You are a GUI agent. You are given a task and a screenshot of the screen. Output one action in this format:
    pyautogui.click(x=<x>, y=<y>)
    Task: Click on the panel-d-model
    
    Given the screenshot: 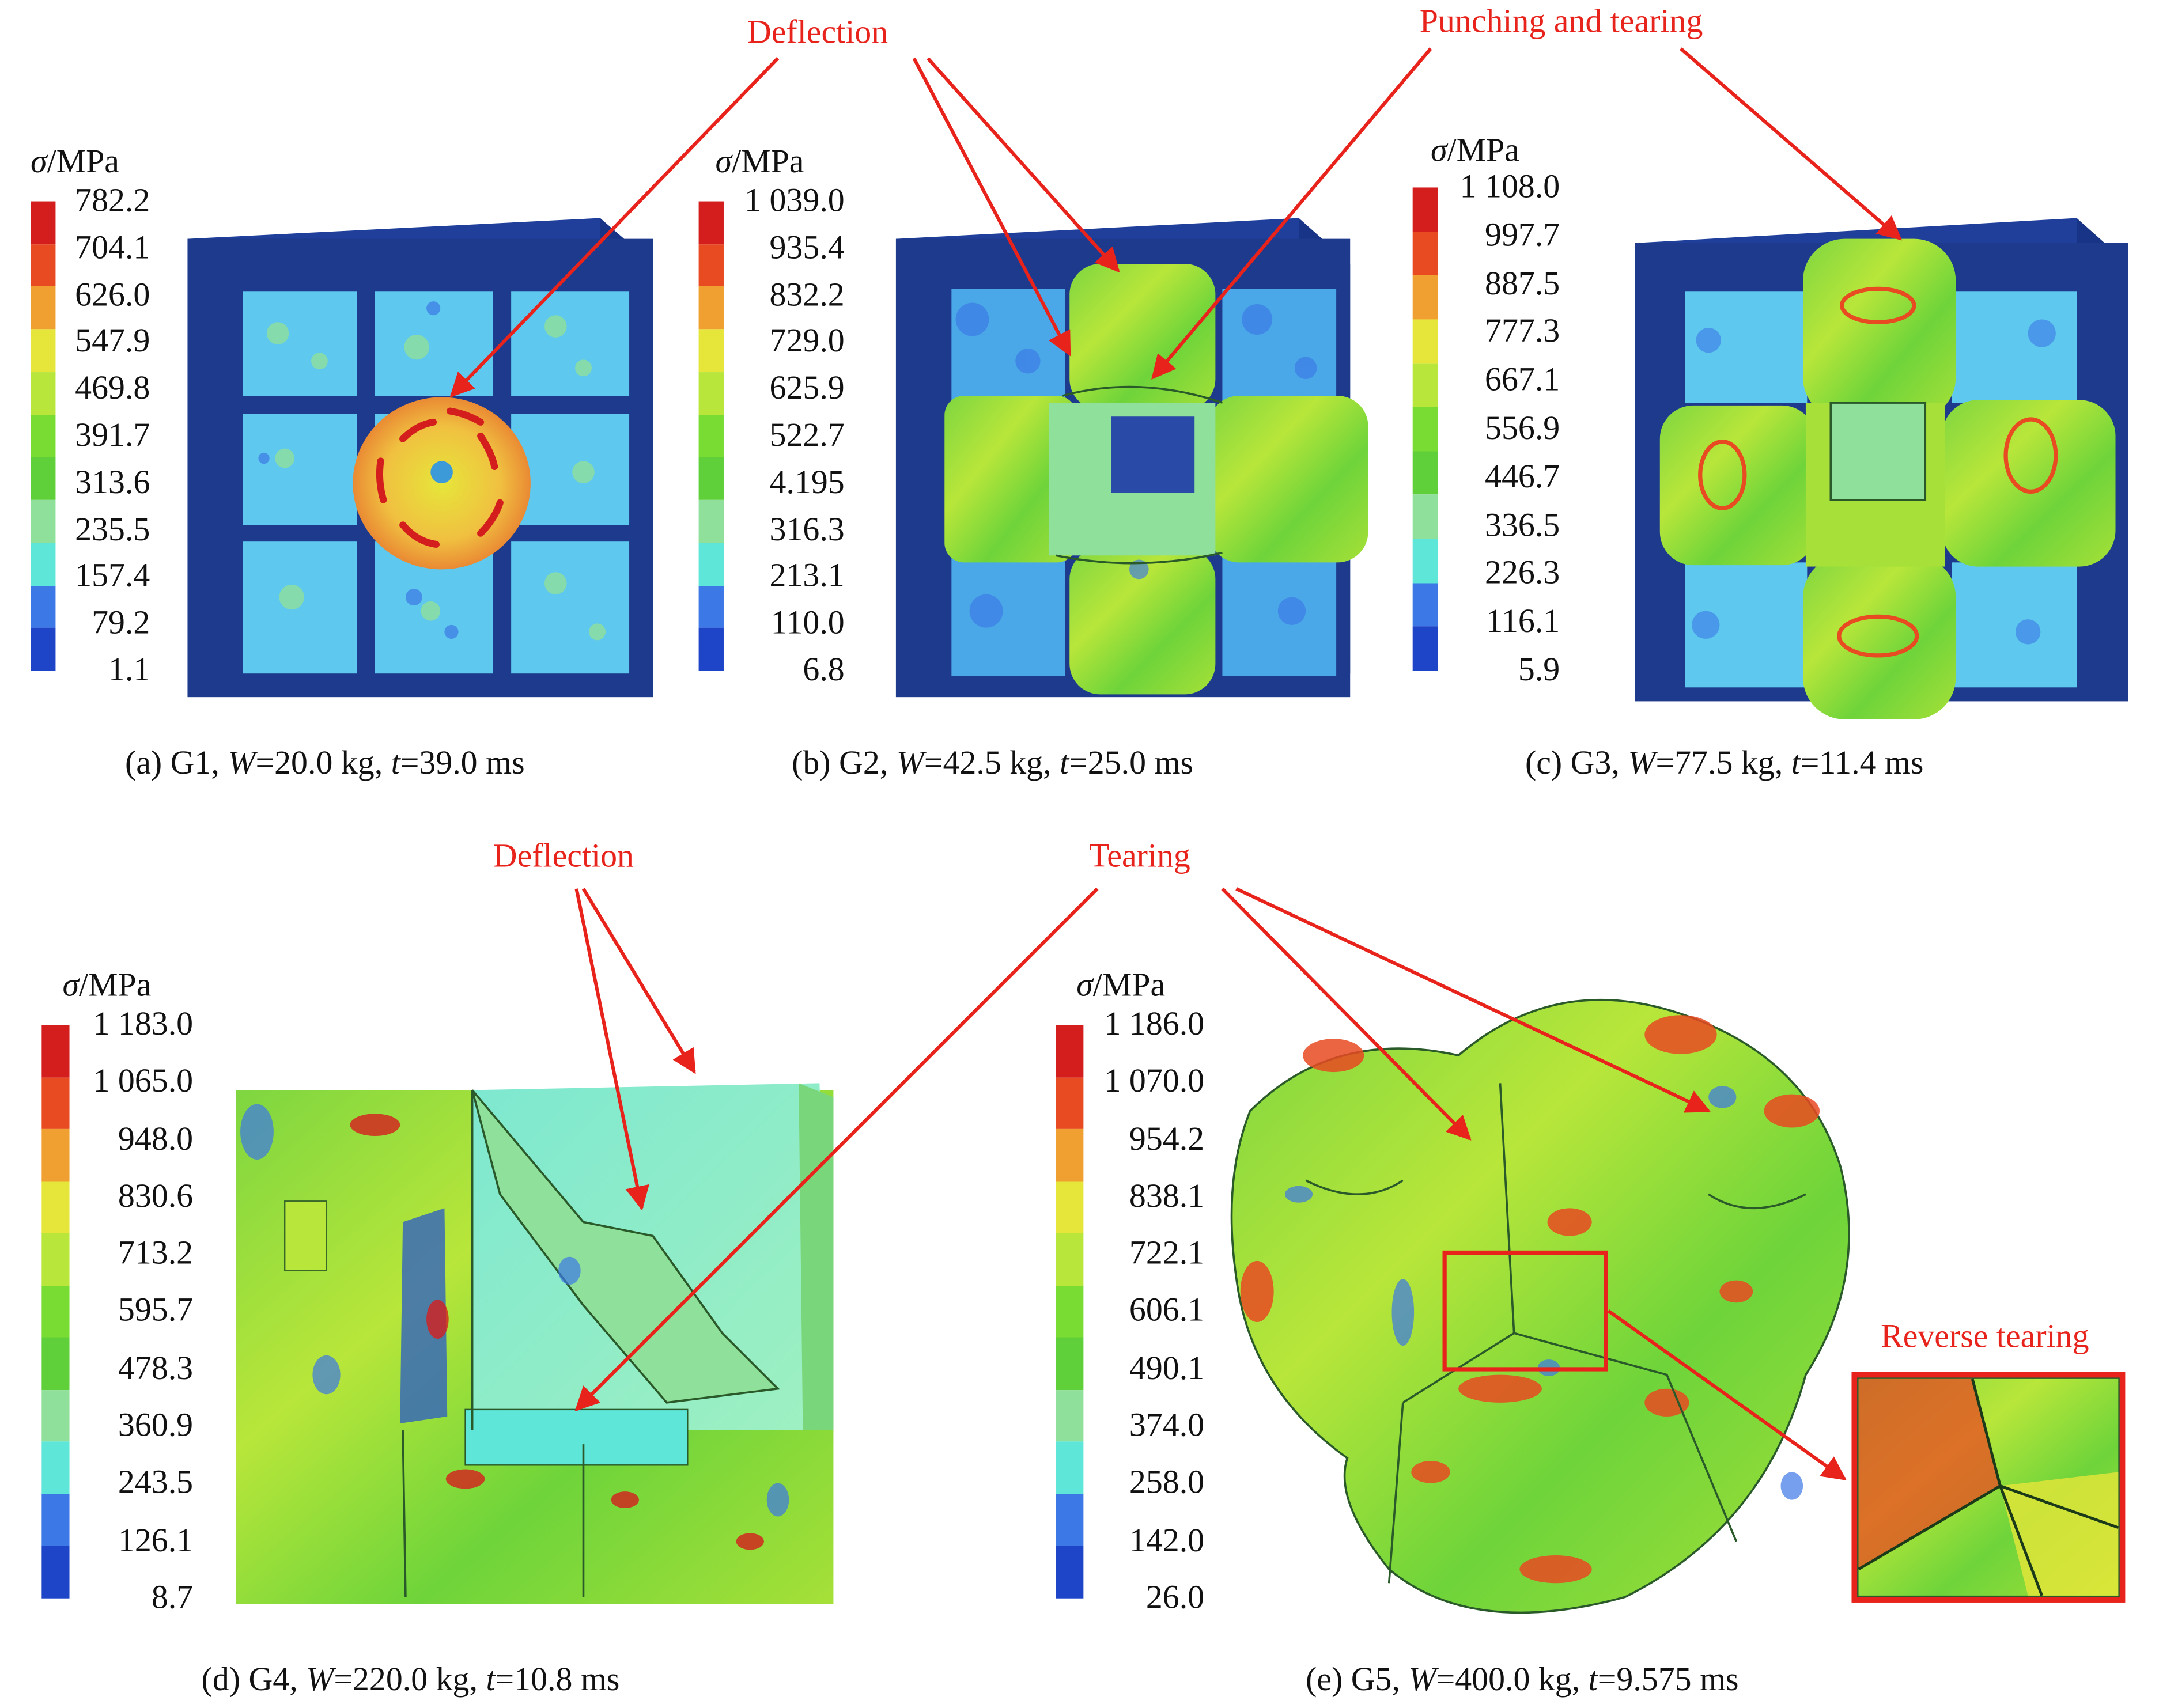 What is the action you would take?
    pyautogui.click(x=535, y=1343)
    